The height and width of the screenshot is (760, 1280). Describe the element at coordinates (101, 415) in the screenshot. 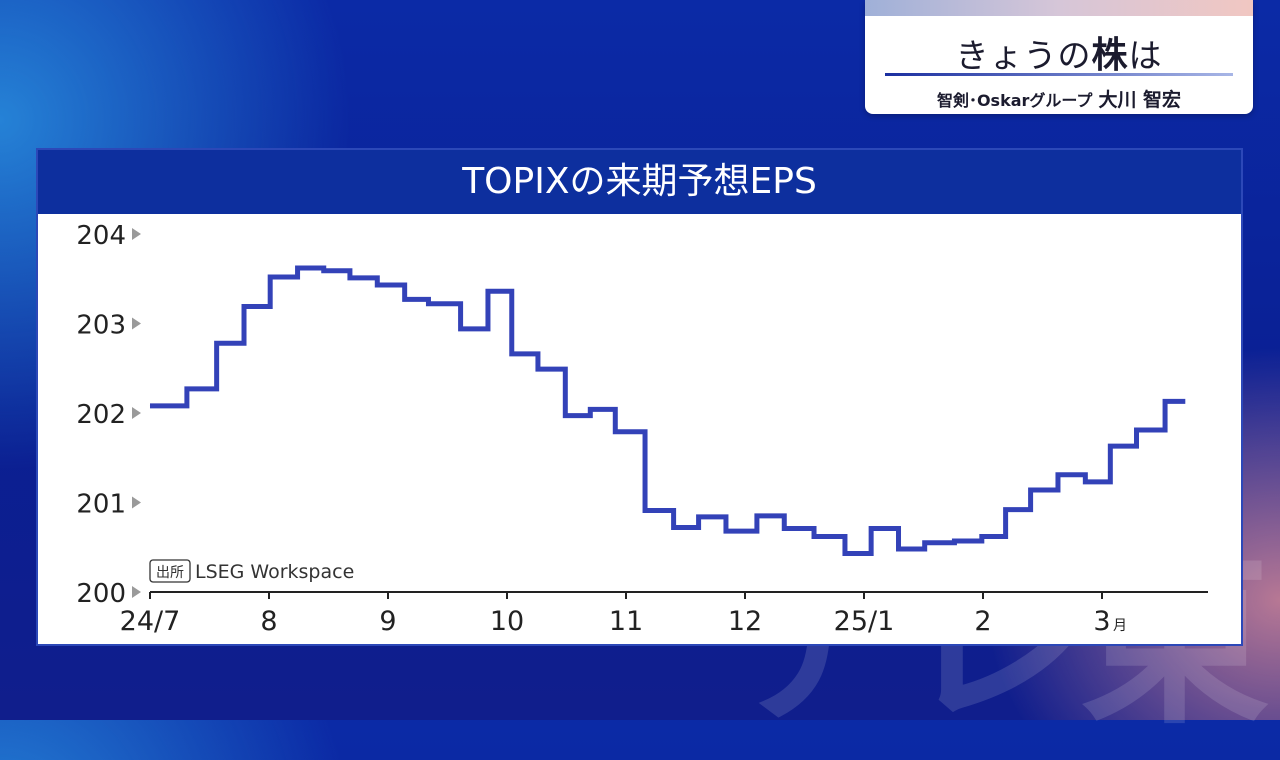

I see `y-tick-label-2: 202` at that location.